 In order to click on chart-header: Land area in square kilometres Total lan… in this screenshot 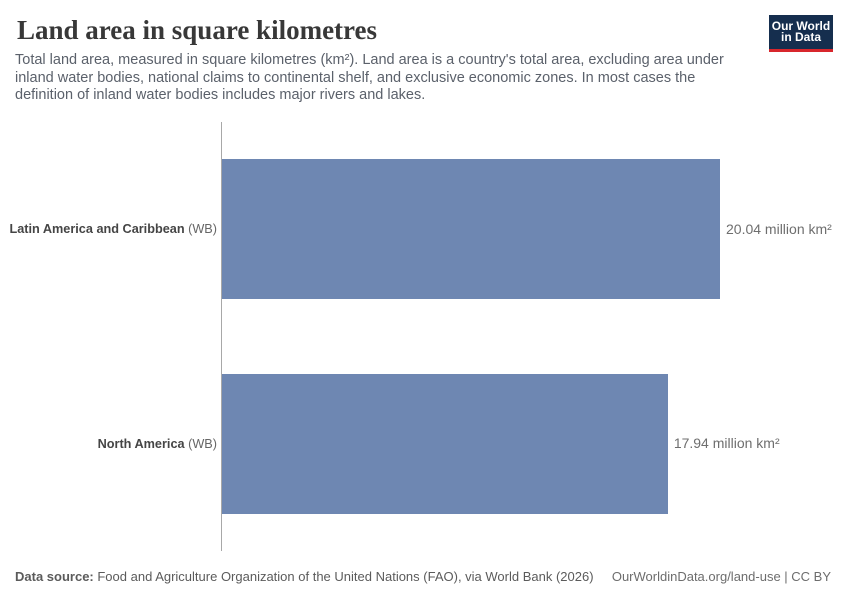, I will do `click(369, 59)`.